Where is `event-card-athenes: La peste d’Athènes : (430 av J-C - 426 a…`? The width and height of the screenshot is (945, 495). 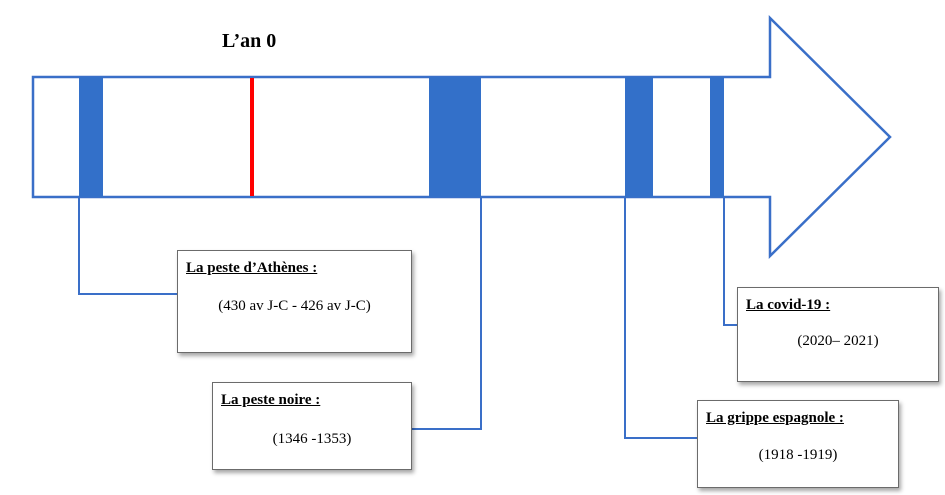 event-card-athenes: La peste d’Athènes : (430 av J-C - 426 a… is located at coordinates (294, 301).